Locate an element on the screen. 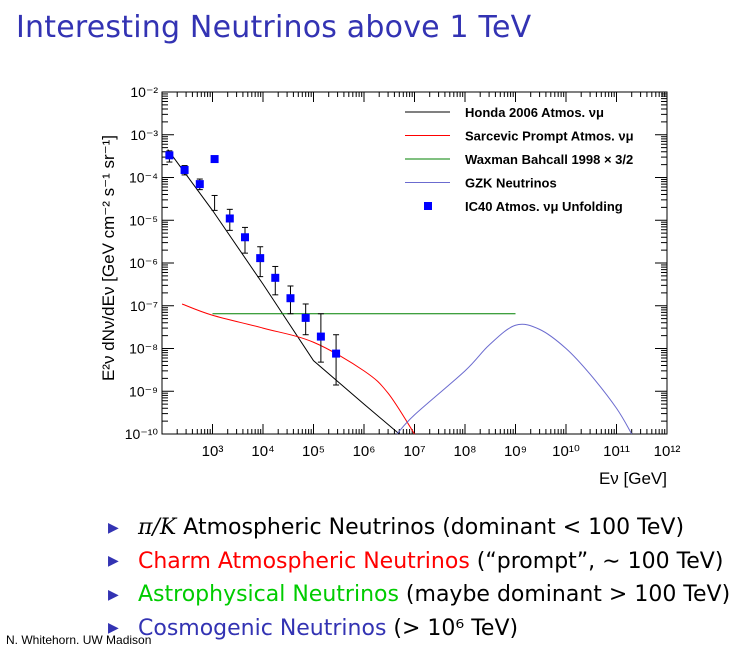 The height and width of the screenshot is (657, 746). x-tick-label: 10⁶ is located at coordinates (364, 451).